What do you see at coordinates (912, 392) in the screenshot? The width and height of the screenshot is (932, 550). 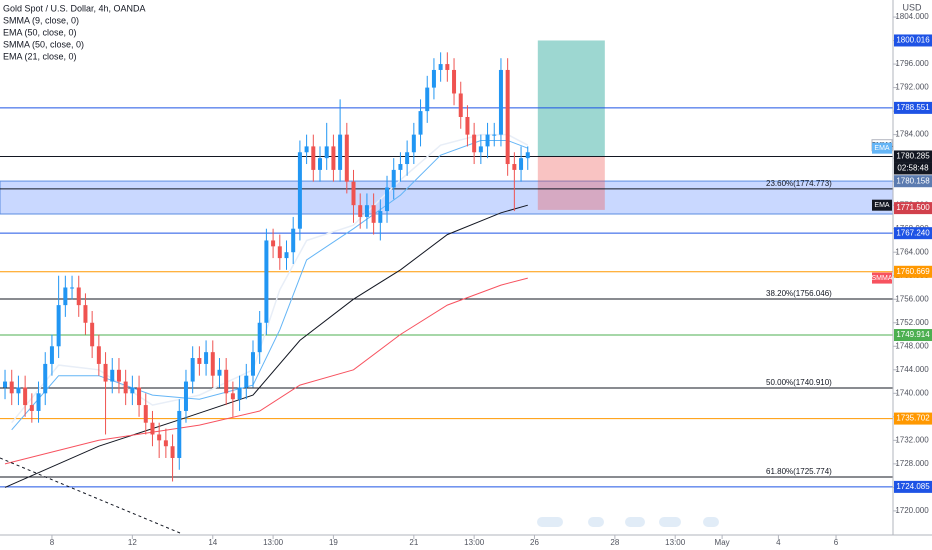 I see `y-tick-label: 1740.000` at bounding box center [912, 392].